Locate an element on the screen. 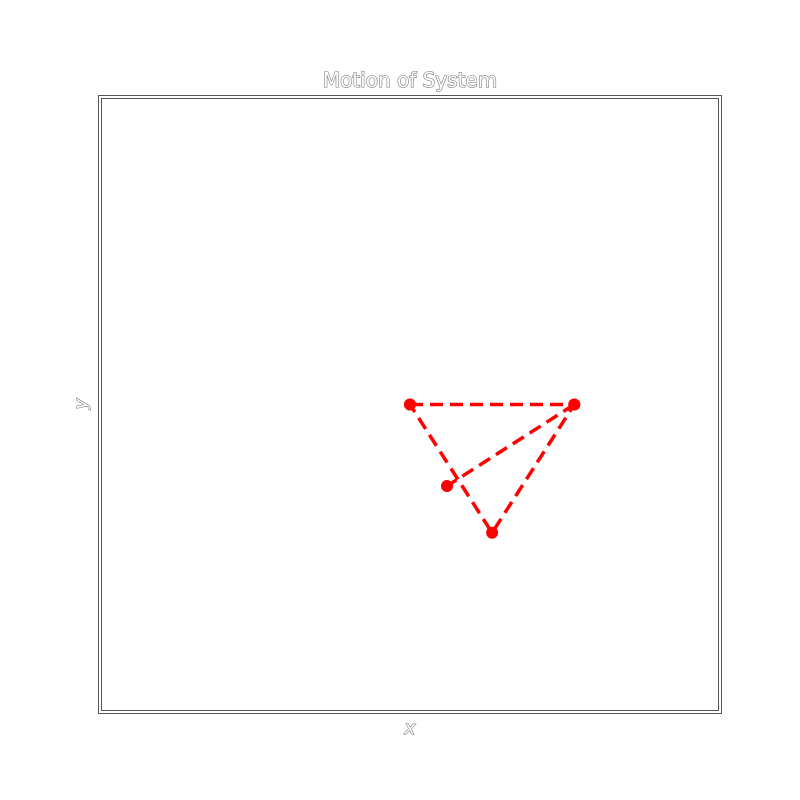 The height and width of the screenshot is (800, 800). chart-title: Motion of System is located at coordinates (410, 80).